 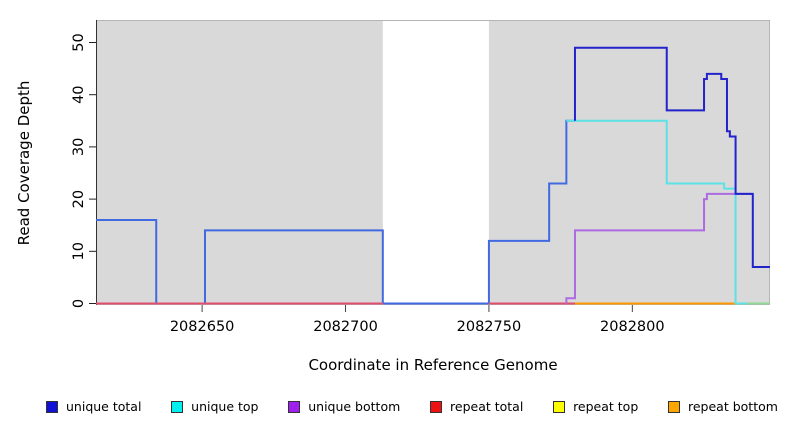 What do you see at coordinates (345, 327) in the screenshot?
I see `x-tick-label: 2082700` at bounding box center [345, 327].